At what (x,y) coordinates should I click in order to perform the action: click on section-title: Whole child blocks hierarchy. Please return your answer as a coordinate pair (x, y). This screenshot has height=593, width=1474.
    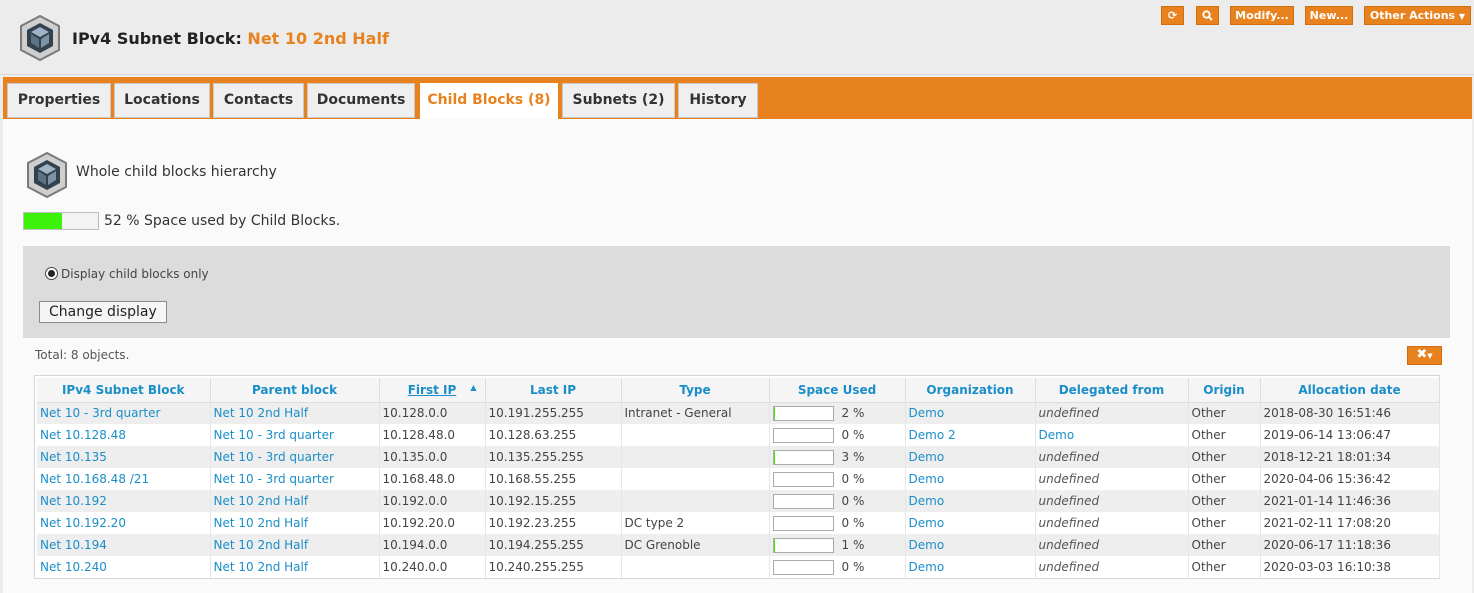
    Looking at the image, I should click on (176, 172).